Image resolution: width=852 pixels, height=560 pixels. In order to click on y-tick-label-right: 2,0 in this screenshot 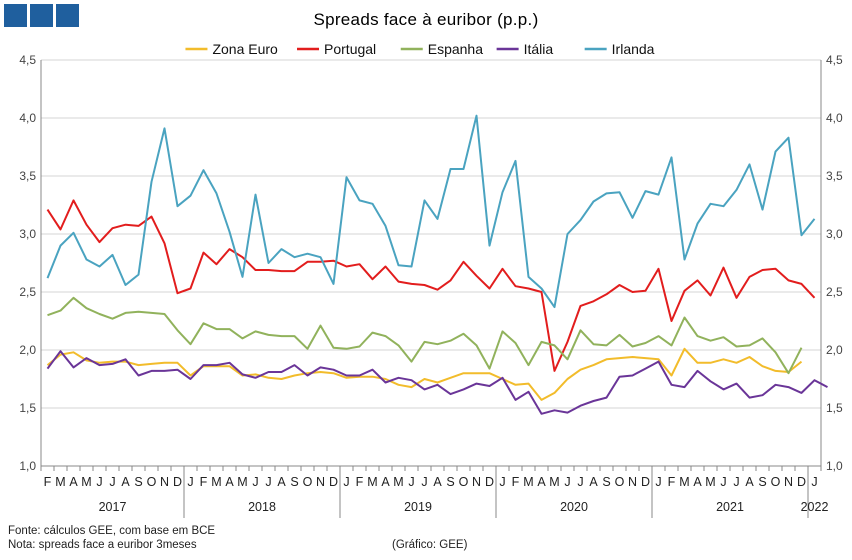, I will do `click(834, 350)`.